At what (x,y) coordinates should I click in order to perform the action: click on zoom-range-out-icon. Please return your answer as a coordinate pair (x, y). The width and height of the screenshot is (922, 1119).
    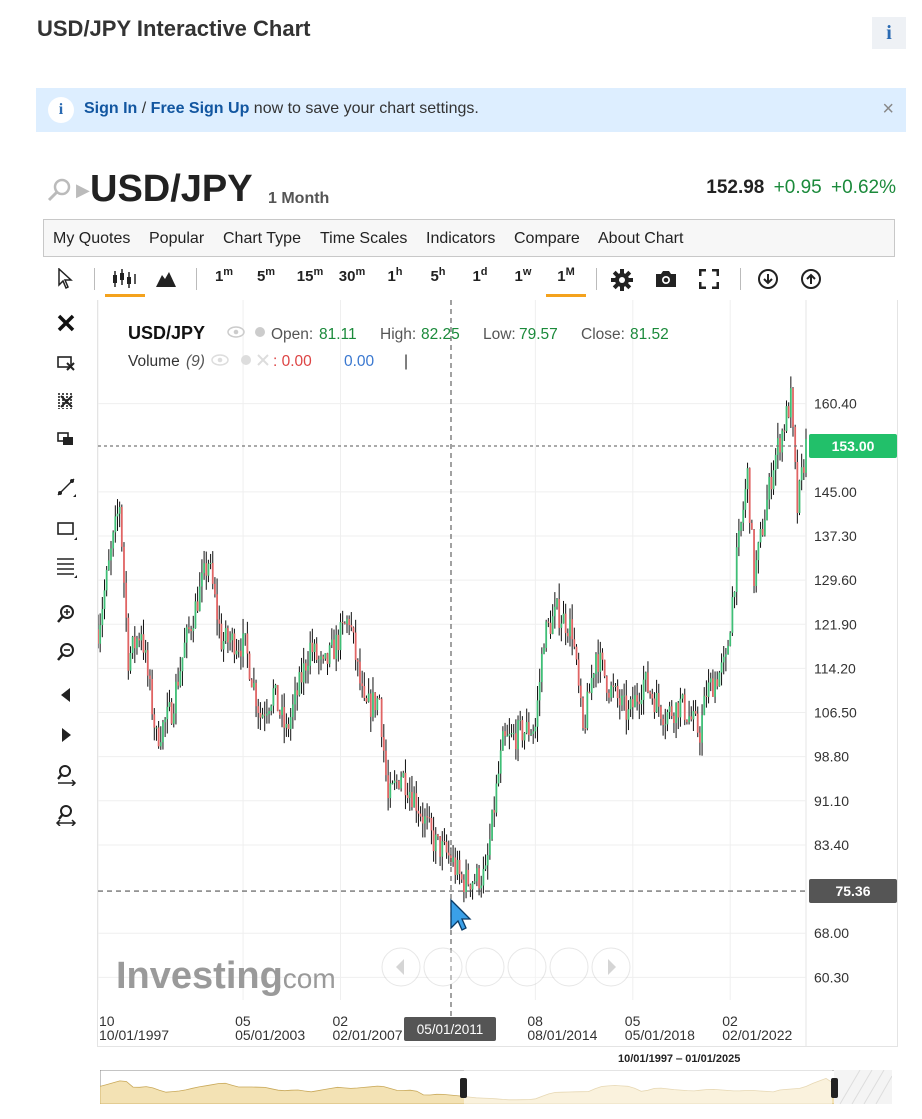
    Looking at the image, I should click on (66, 815).